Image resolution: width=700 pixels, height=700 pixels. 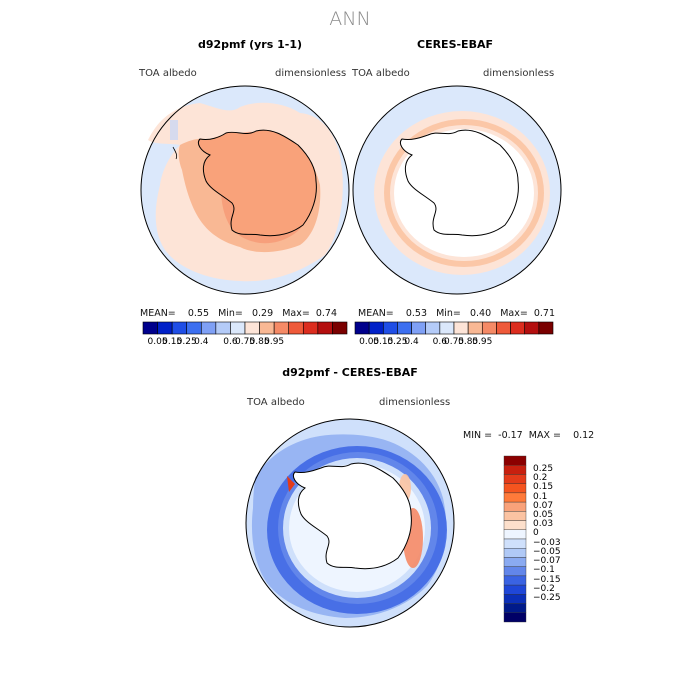 I want to click on panel1-max-label: Max=, so click(x=296, y=313).